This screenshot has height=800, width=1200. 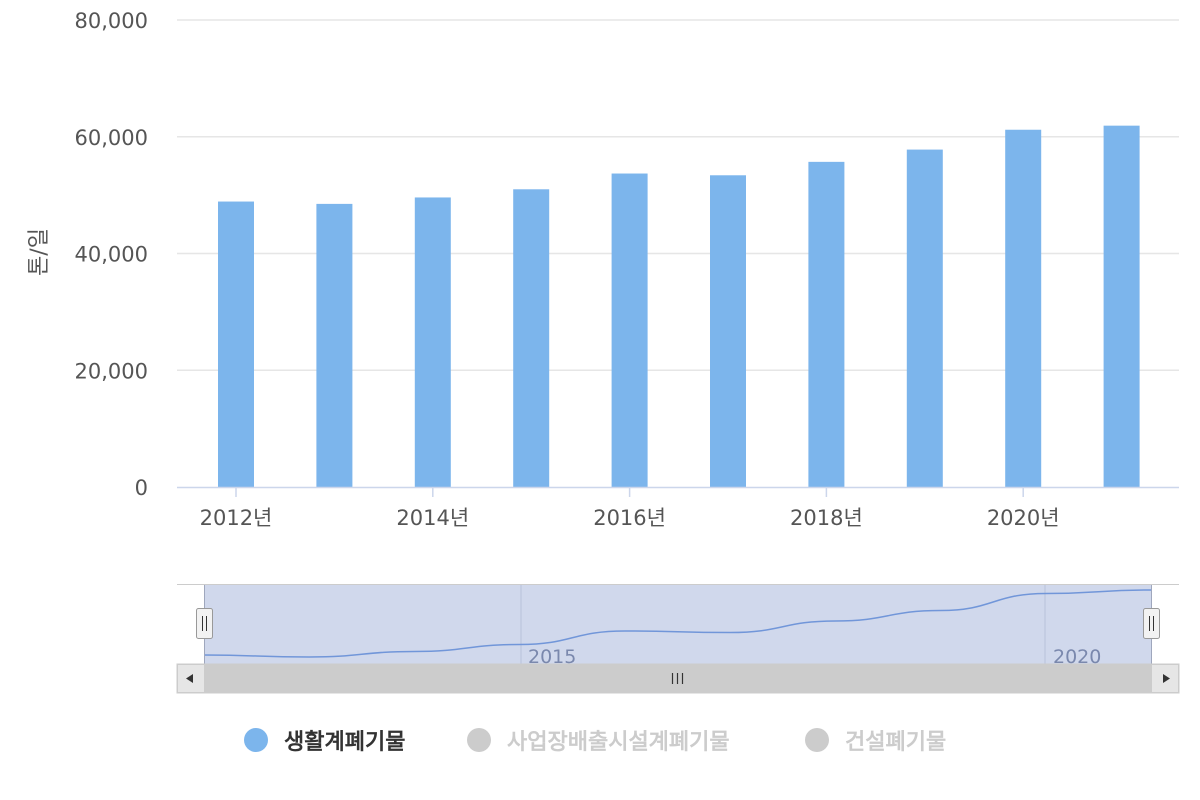 What do you see at coordinates (432, 518) in the screenshot?
I see `x-tick-label: 2014년` at bounding box center [432, 518].